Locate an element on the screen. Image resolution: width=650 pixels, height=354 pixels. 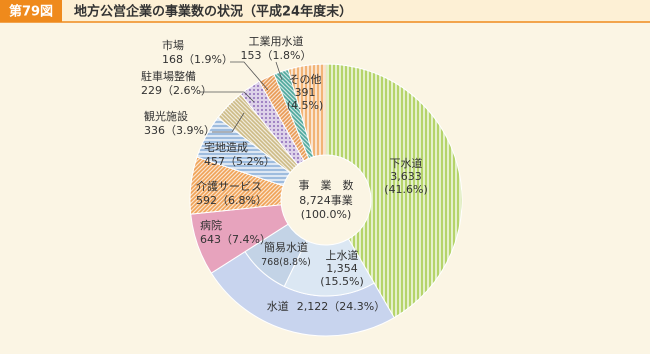
label-value-line: 592（6.8%） is located at coordinates (231, 200).